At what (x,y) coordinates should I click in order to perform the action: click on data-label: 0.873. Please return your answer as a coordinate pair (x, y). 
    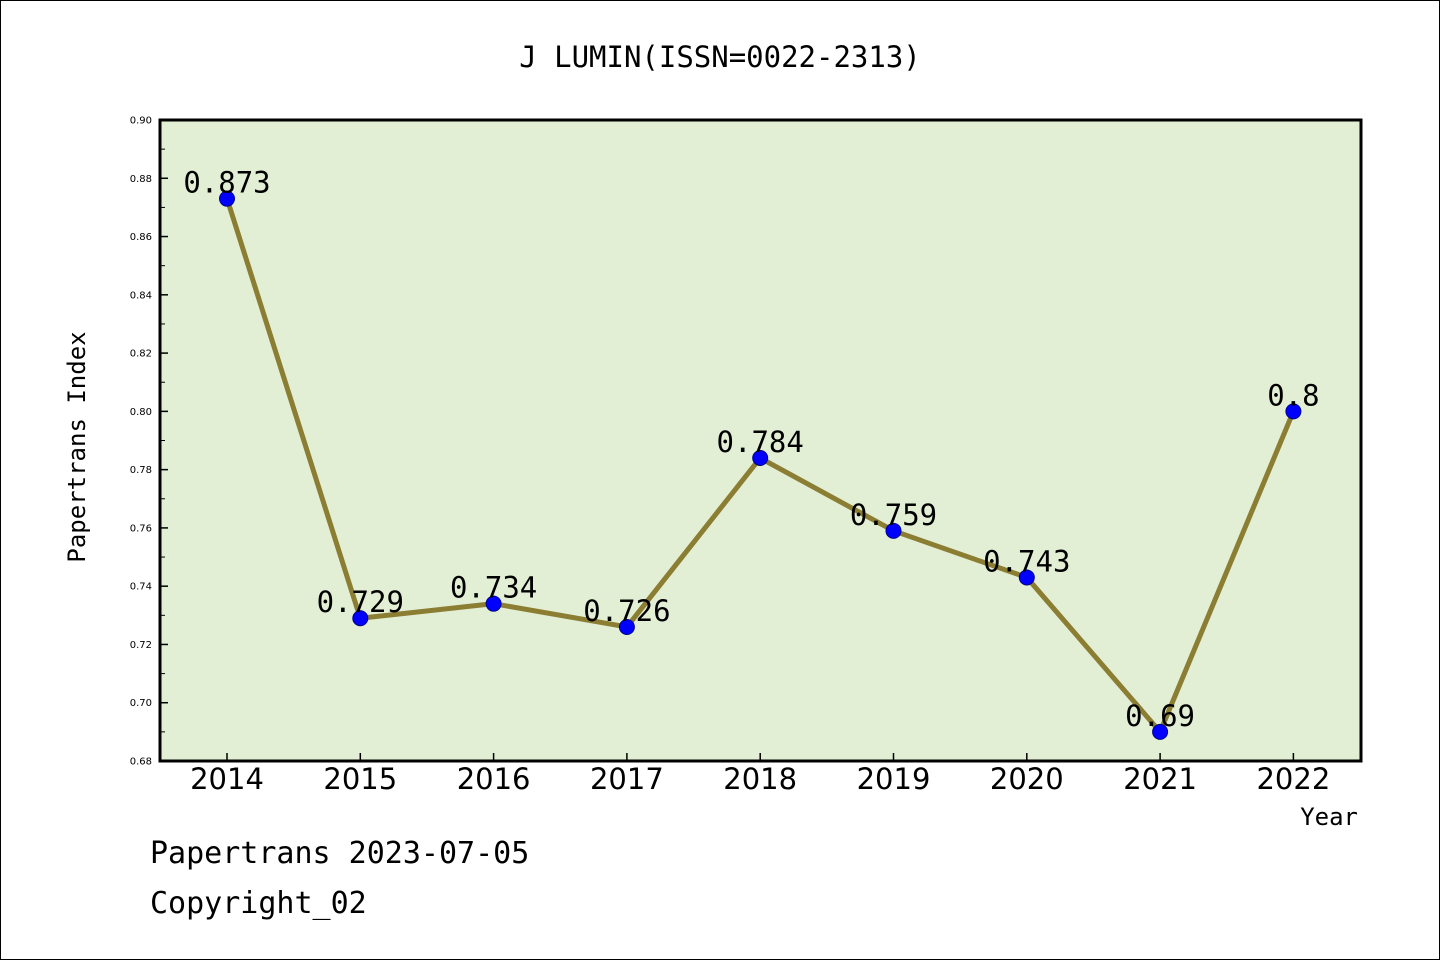
    Looking at the image, I should click on (226, 183).